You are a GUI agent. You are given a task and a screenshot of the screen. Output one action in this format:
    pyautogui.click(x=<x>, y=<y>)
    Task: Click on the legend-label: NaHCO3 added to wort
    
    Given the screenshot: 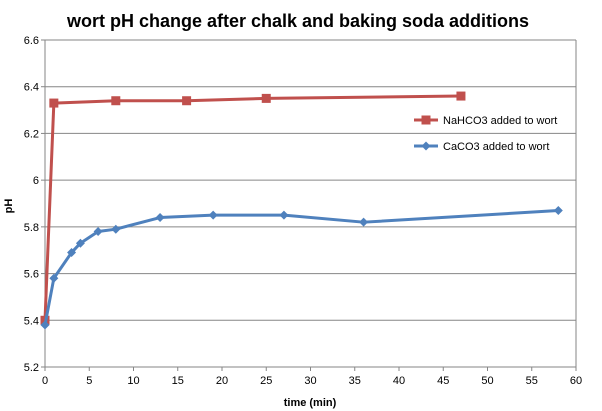 What is the action you would take?
    pyautogui.click(x=500, y=121)
    